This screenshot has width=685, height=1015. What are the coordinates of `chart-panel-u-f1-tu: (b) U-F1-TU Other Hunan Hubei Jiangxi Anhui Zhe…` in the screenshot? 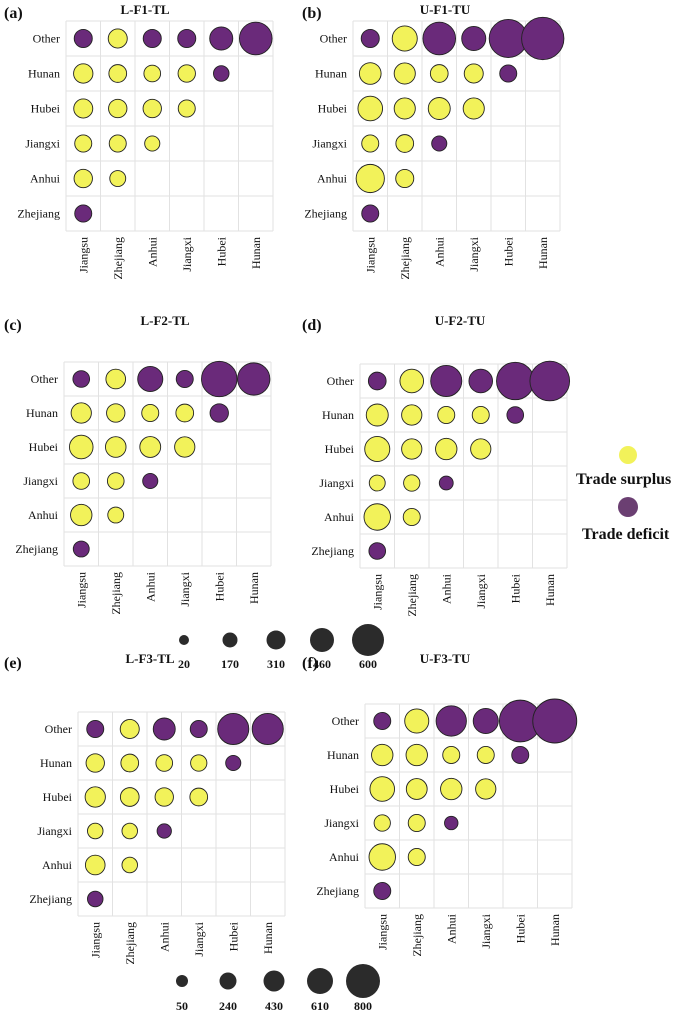 It's located at (433, 141).